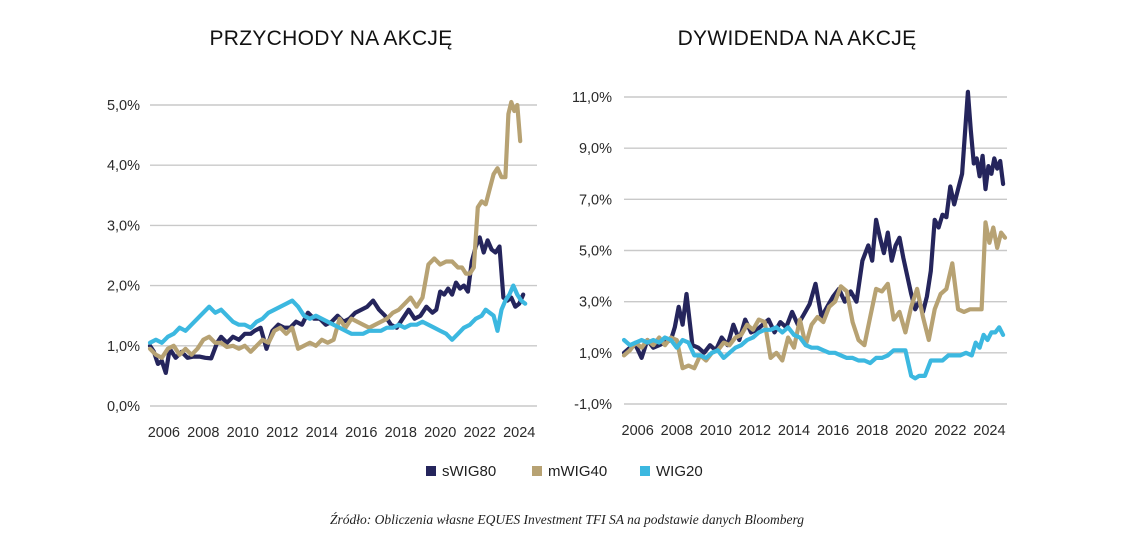 The width and height of the screenshot is (1136, 554). Describe the element at coordinates (833, 431) in the screenshot. I see `dividend-x-tick-label: 2016` at that location.